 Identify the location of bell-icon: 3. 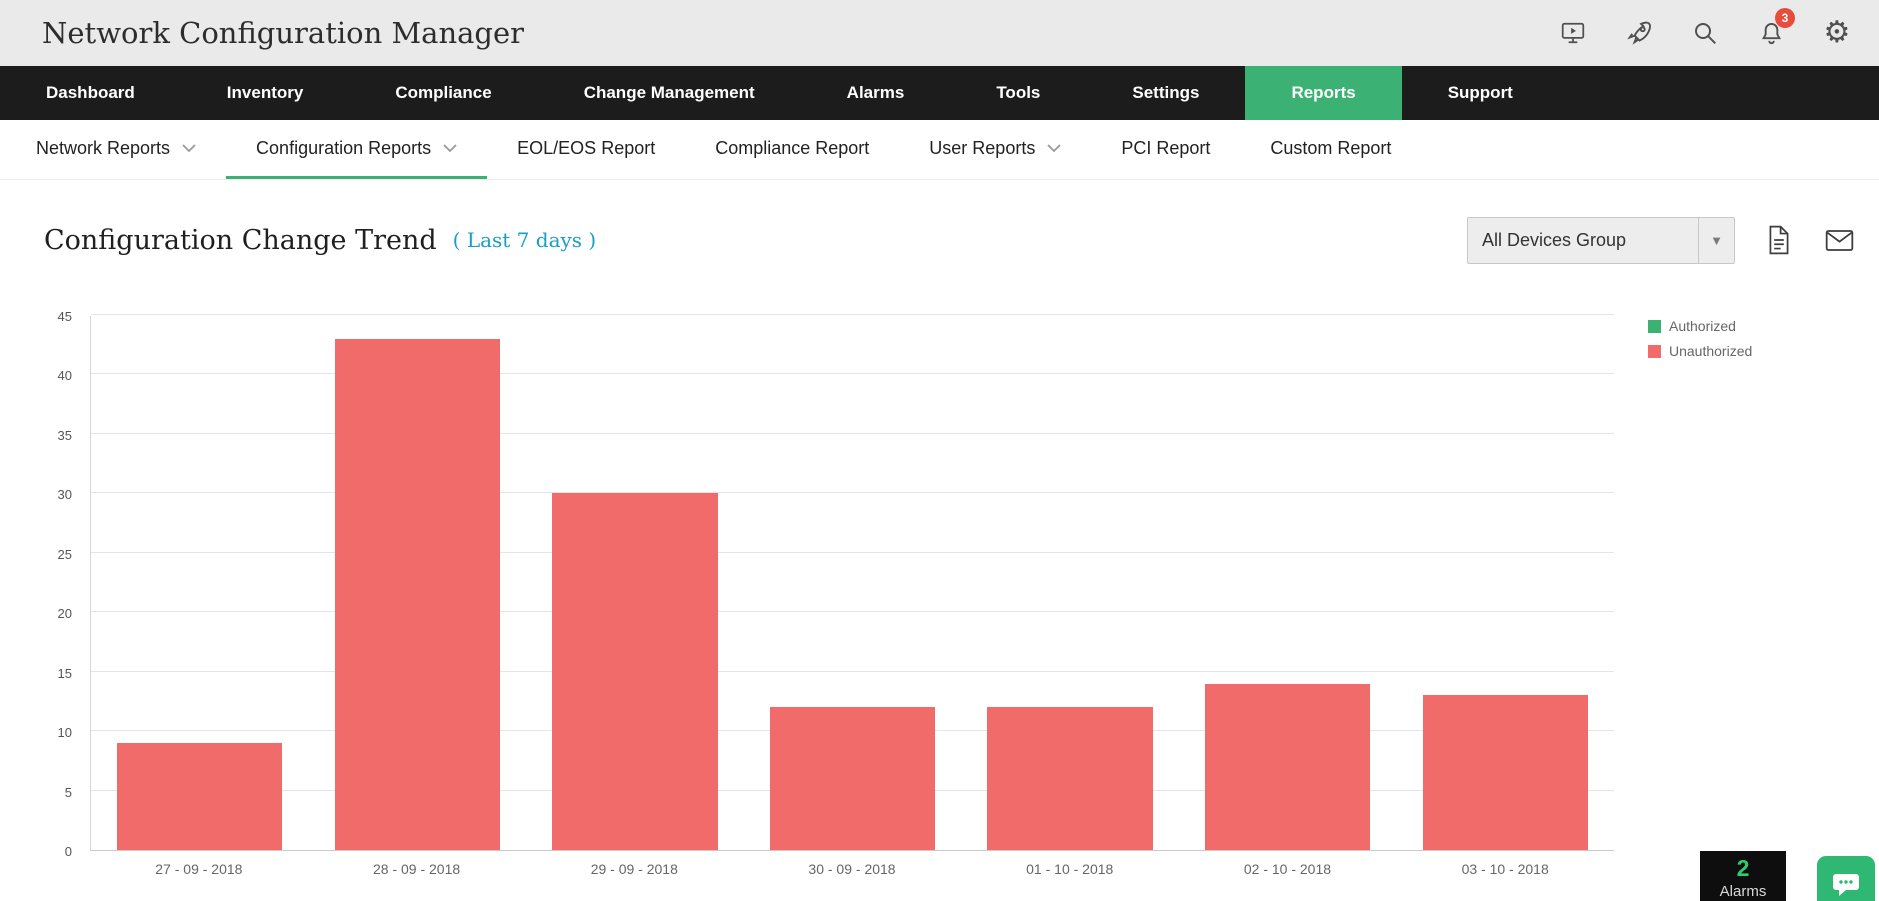
(1775, 28).